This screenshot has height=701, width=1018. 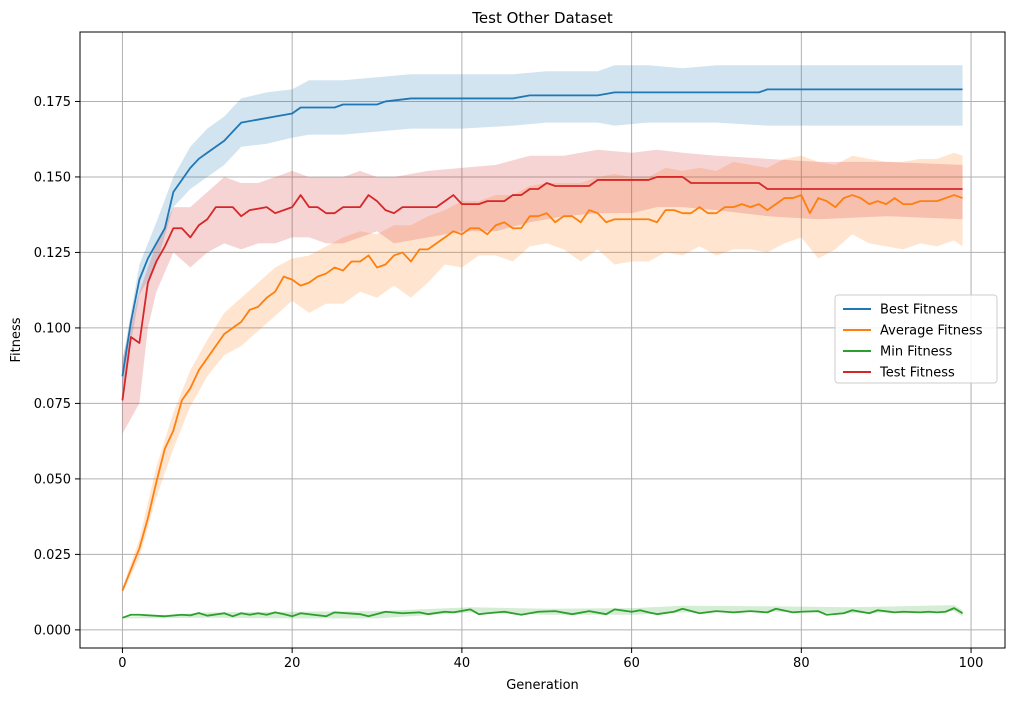 I want to click on y-tick-label: 0.100, so click(x=52, y=328).